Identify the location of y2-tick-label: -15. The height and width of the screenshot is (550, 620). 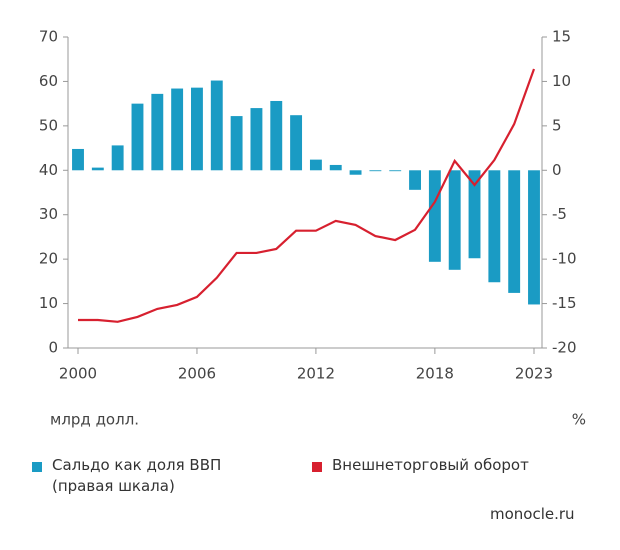
(564, 303).